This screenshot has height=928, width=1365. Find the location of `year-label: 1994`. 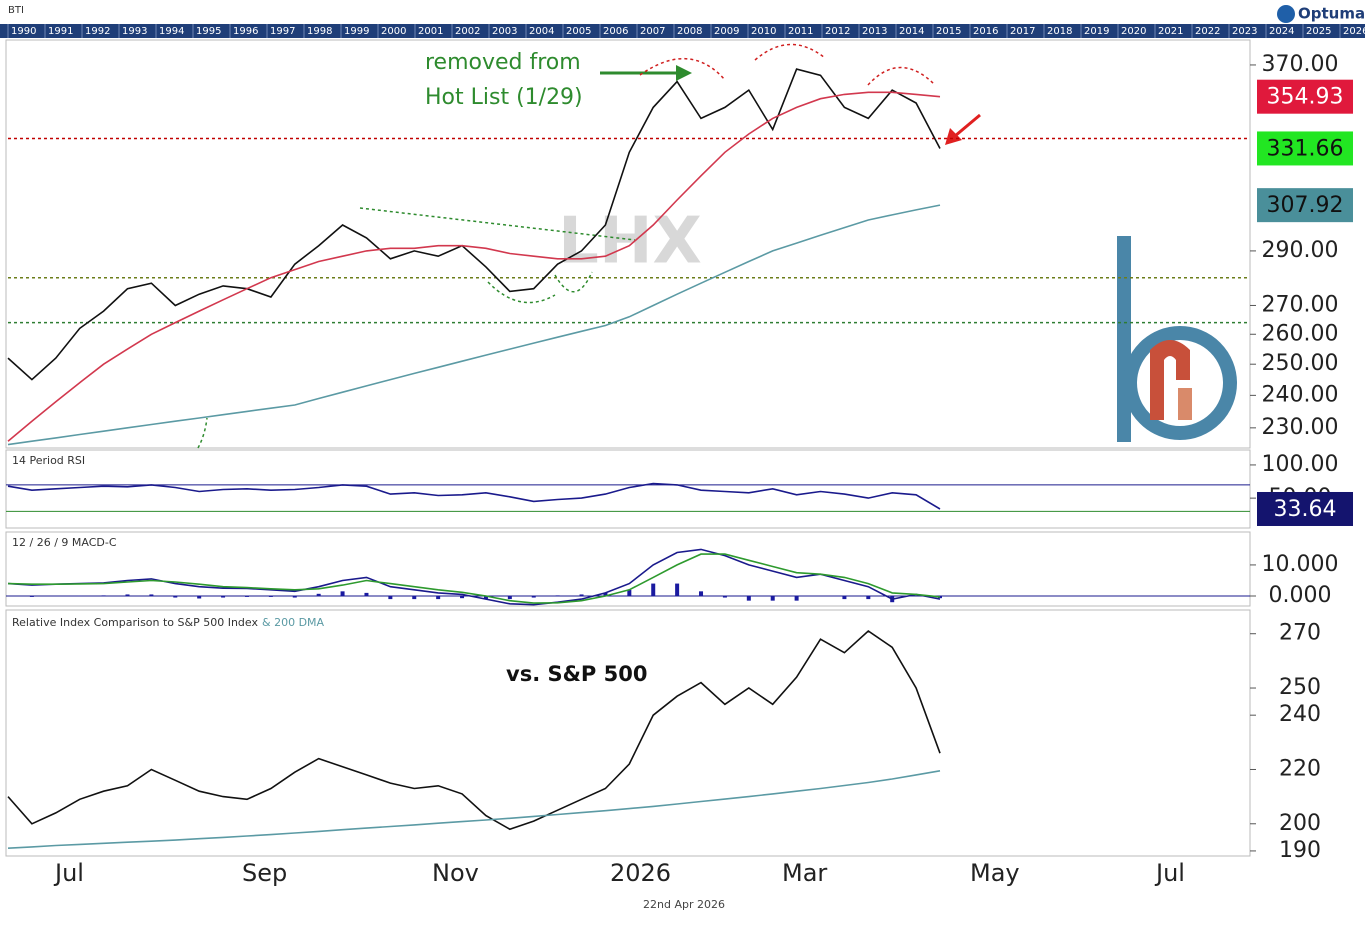

year-label: 1994 is located at coordinates (171, 31).